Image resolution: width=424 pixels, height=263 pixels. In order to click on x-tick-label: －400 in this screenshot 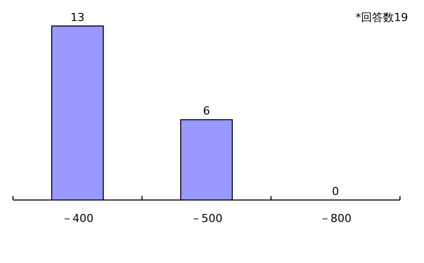, I will do `click(78, 218)`.